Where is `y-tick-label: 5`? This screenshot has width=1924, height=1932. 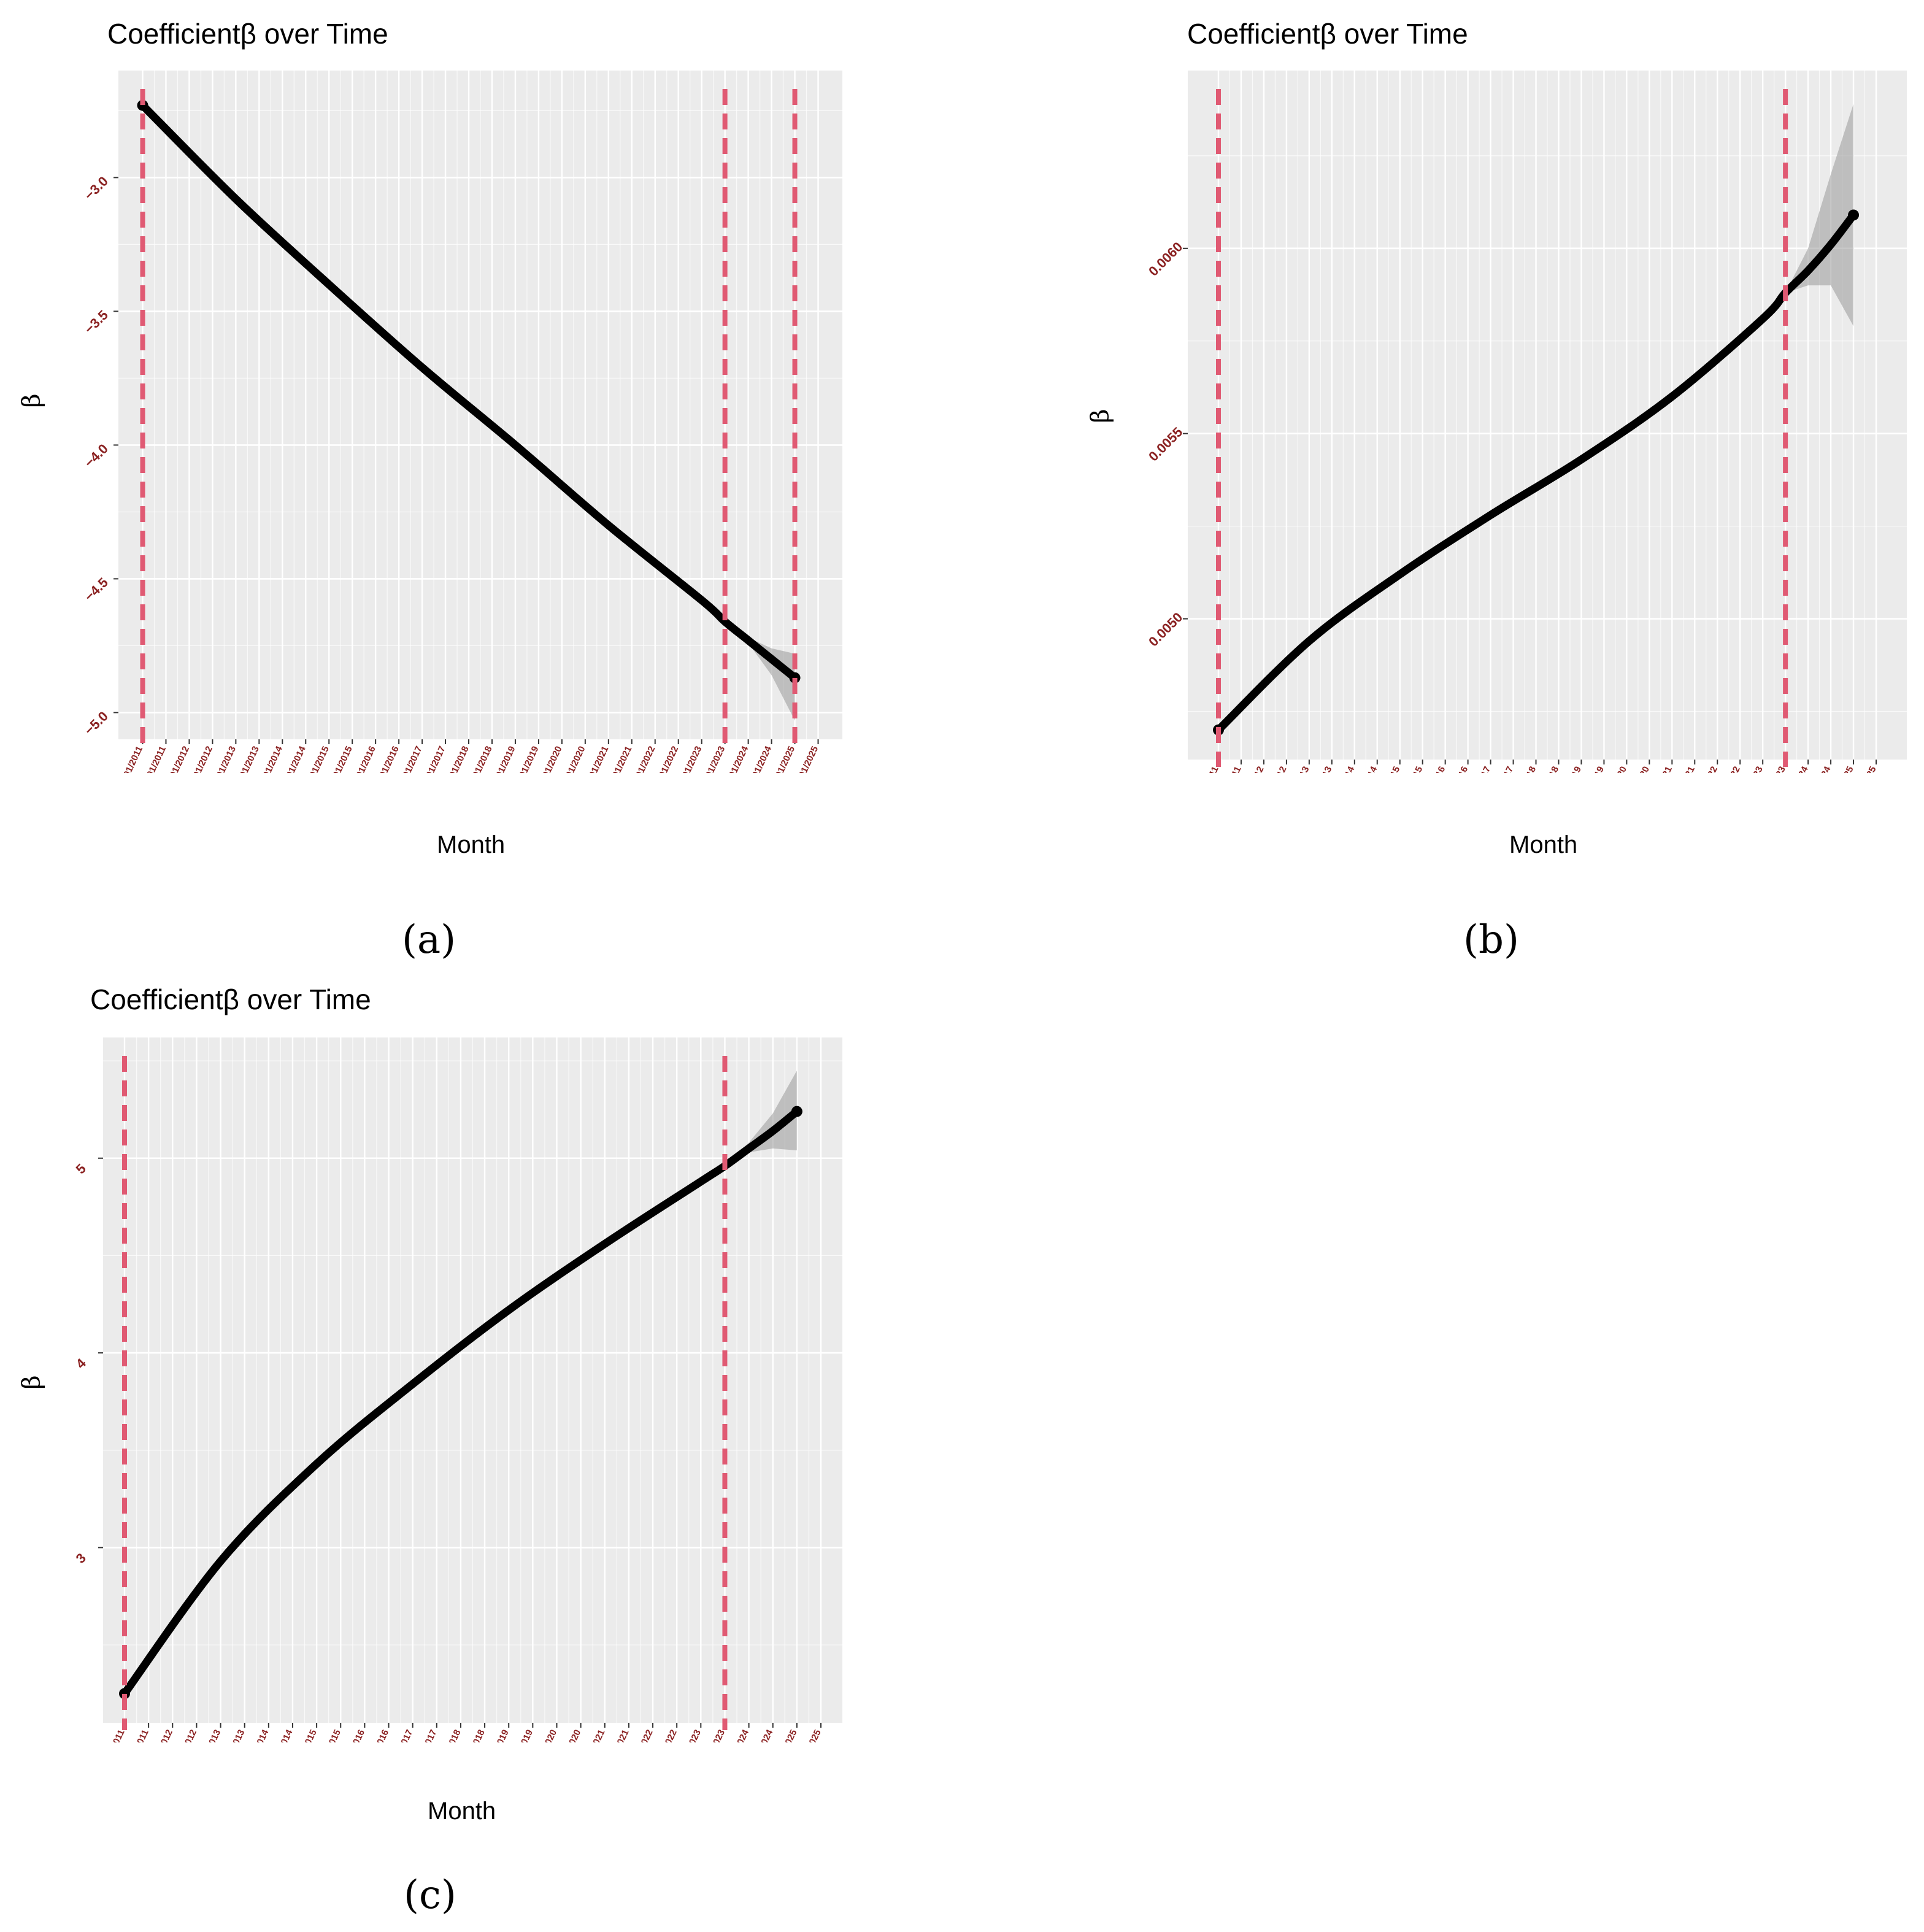 y-tick-label: 5 is located at coordinates (81, 1169).